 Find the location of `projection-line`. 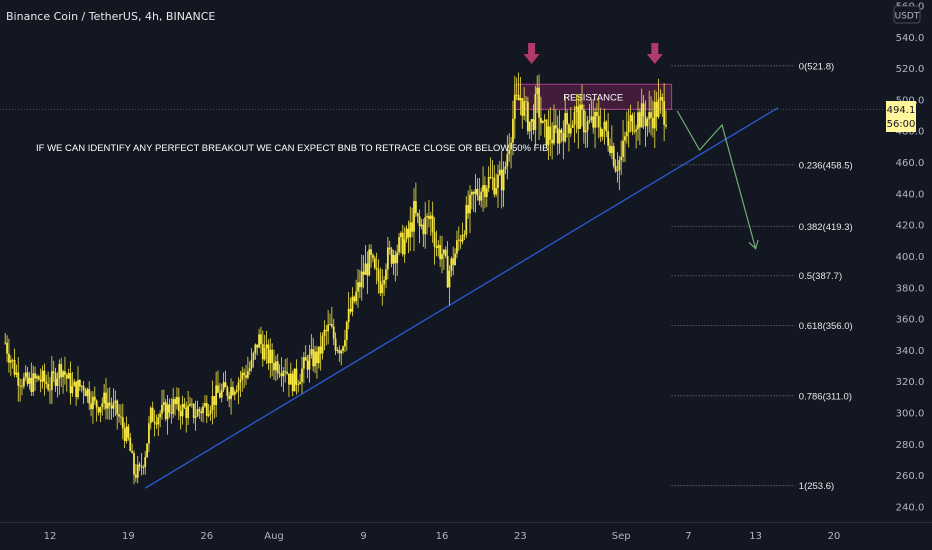

projection-line is located at coordinates (716, 179).